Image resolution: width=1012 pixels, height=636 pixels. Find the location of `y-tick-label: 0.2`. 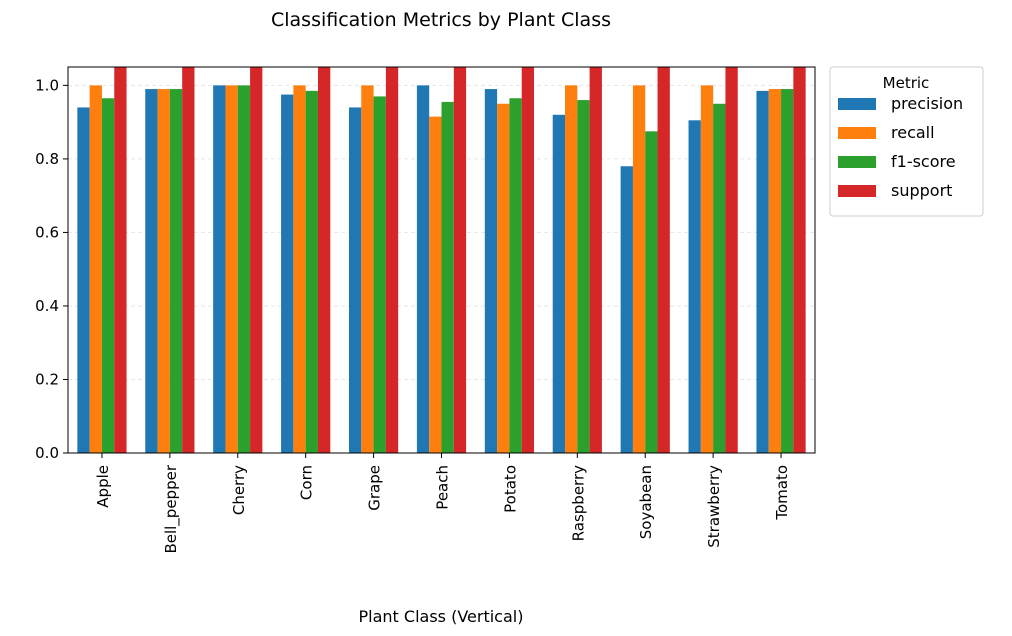

y-tick-label: 0.2 is located at coordinates (47, 379).